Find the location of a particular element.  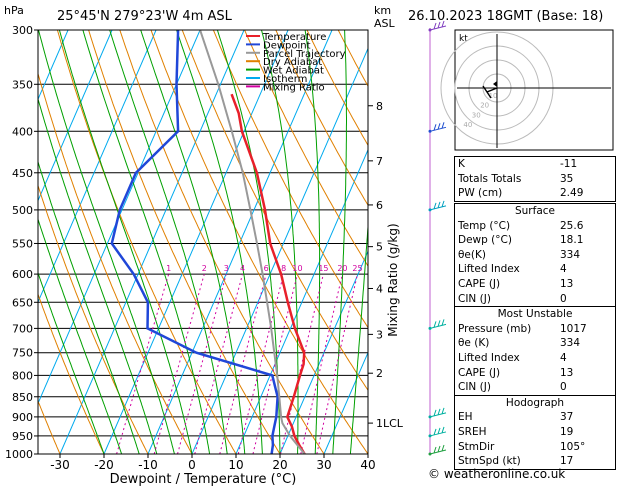

unstable-value: 0 is located at coordinates (563, 387).